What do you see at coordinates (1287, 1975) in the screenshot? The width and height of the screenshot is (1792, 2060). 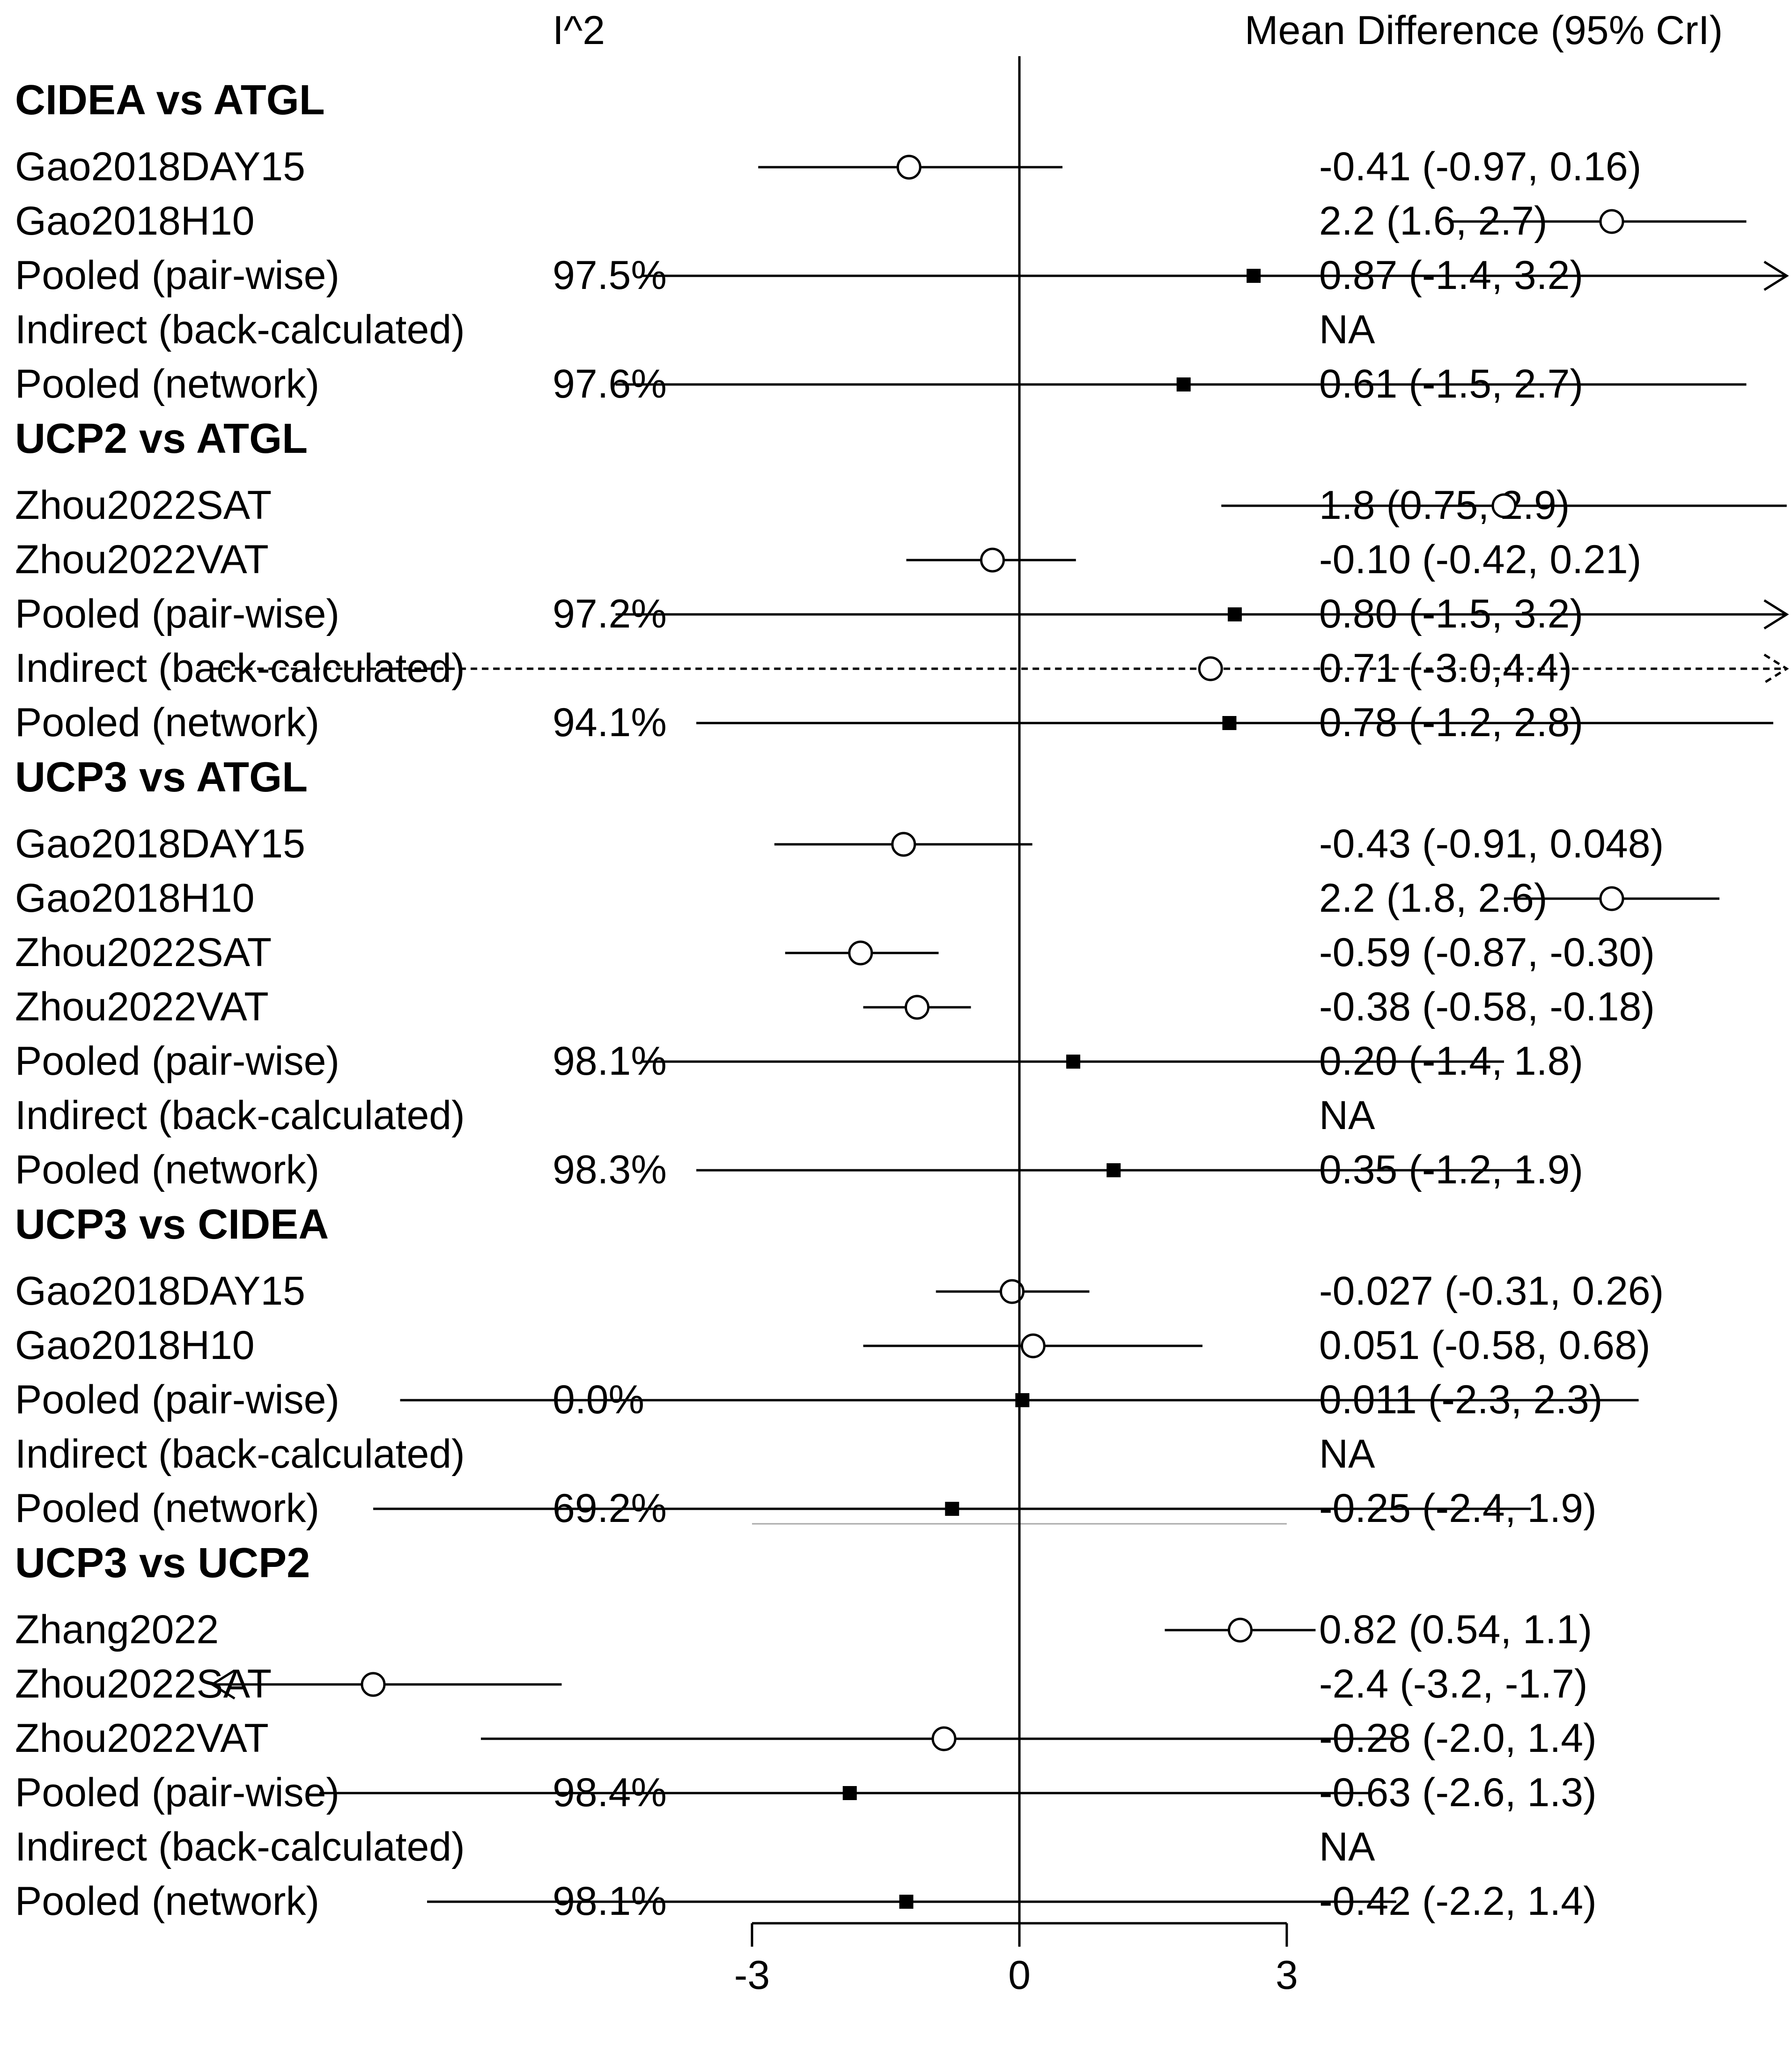 I see `x-tick-label: 3` at bounding box center [1287, 1975].